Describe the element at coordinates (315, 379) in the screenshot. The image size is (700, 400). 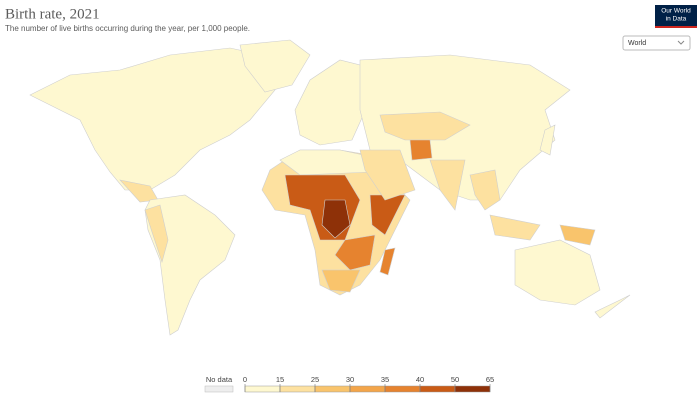
I see `legend-tick-label: 25` at that location.